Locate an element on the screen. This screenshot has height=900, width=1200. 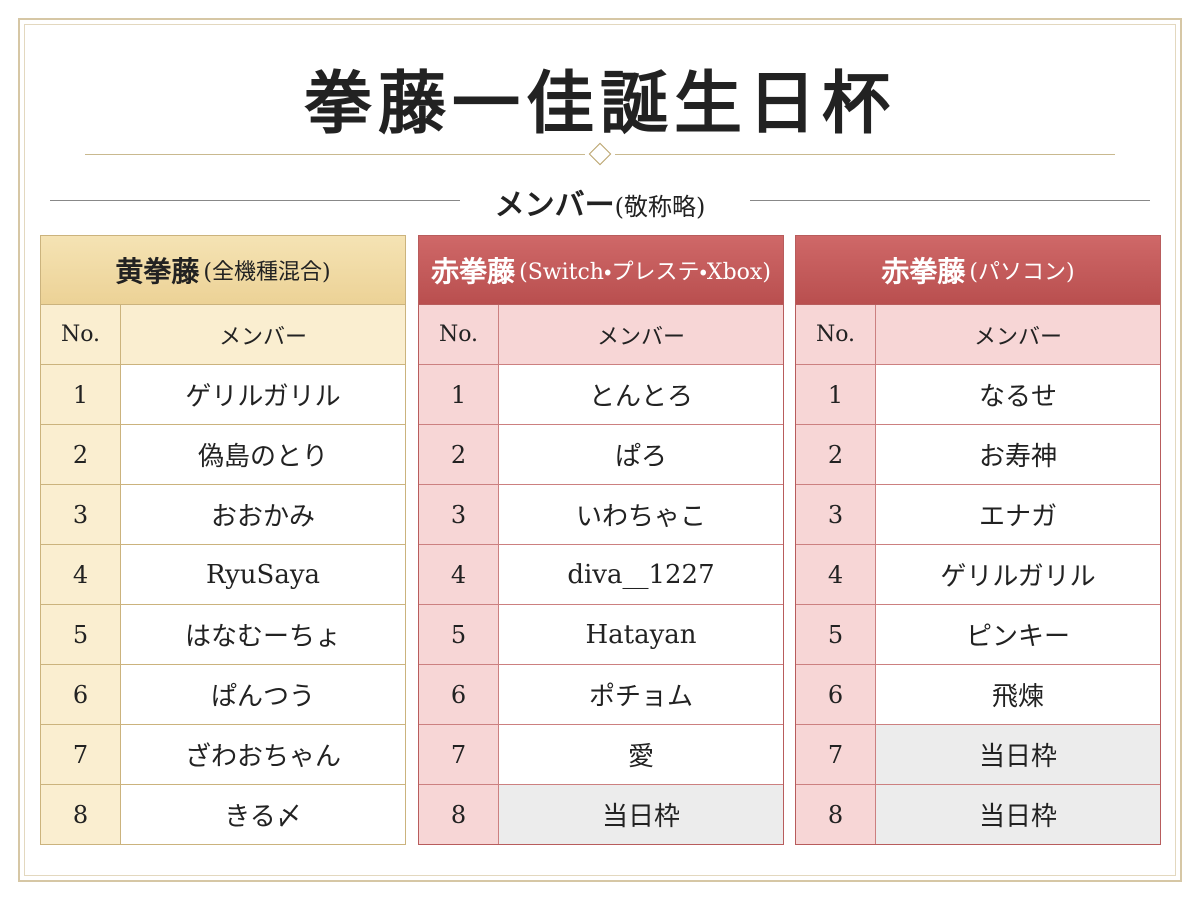
table-note: (パソコン) is located at coordinates (1022, 272).